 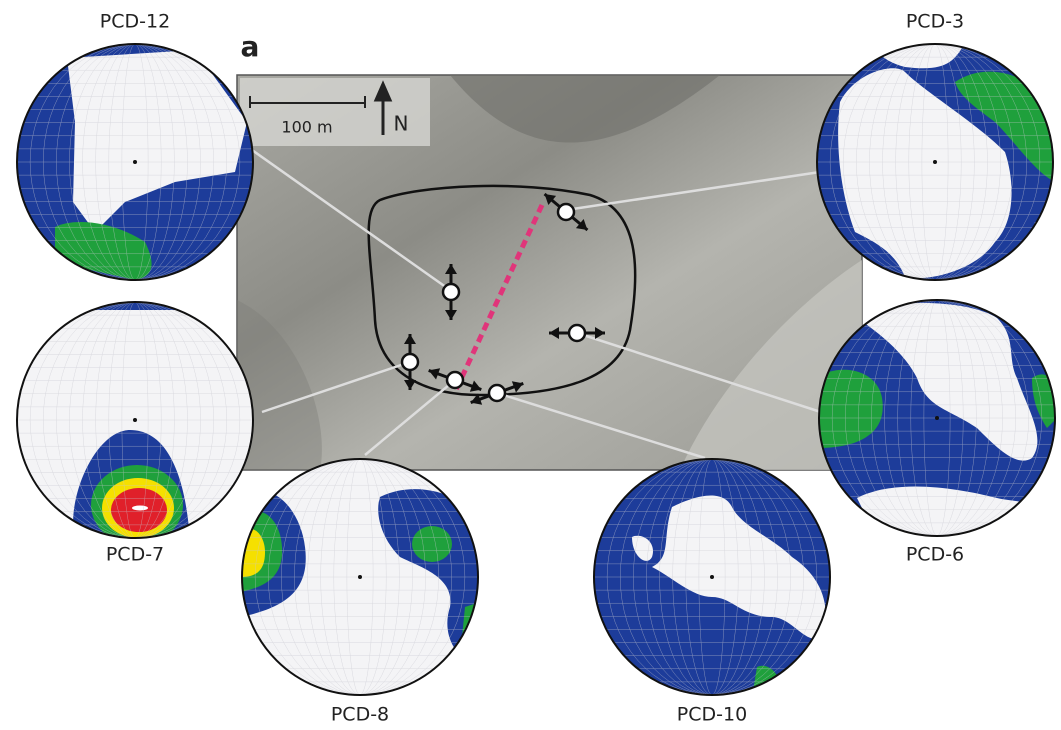 I want to click on stereonet-label: PCD-7, so click(x=135, y=555).